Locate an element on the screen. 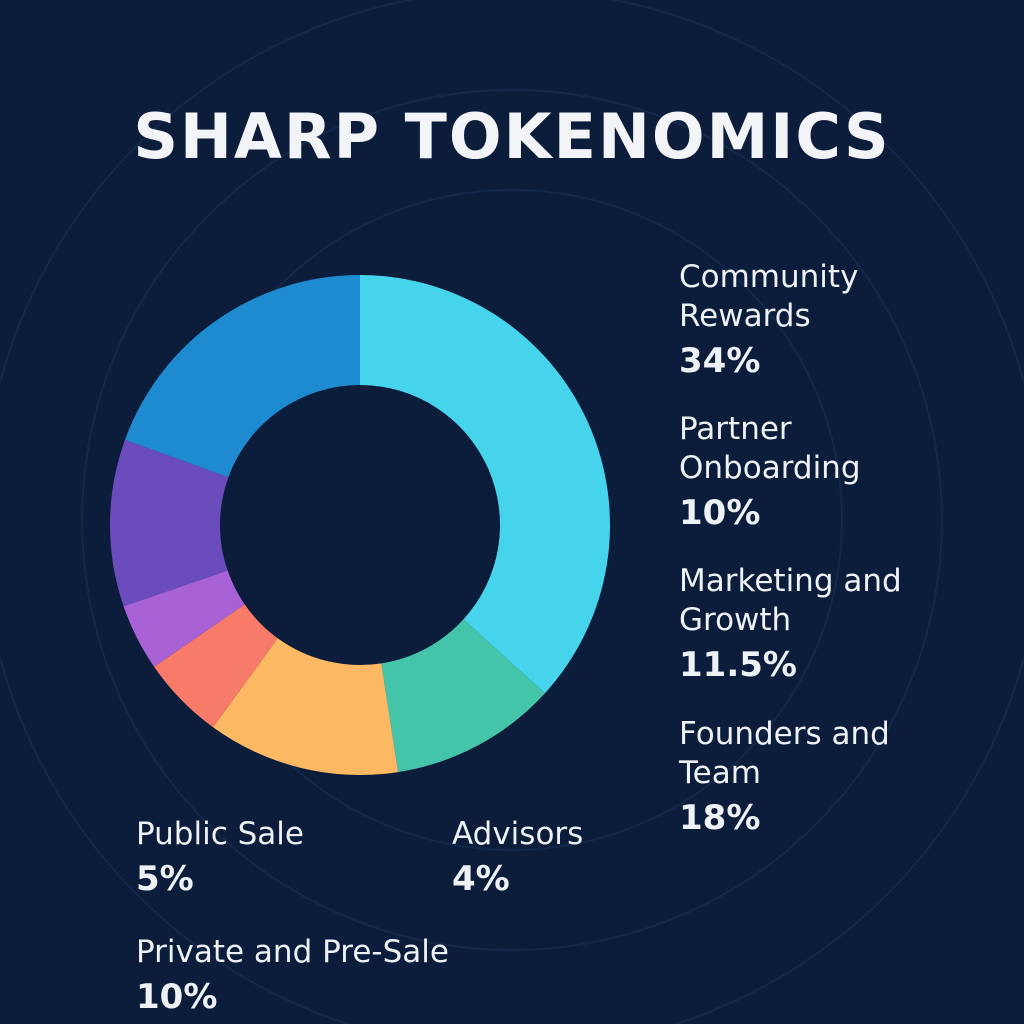 The width and height of the screenshot is (1024, 1024). value-label: 5% is located at coordinates (165, 879).